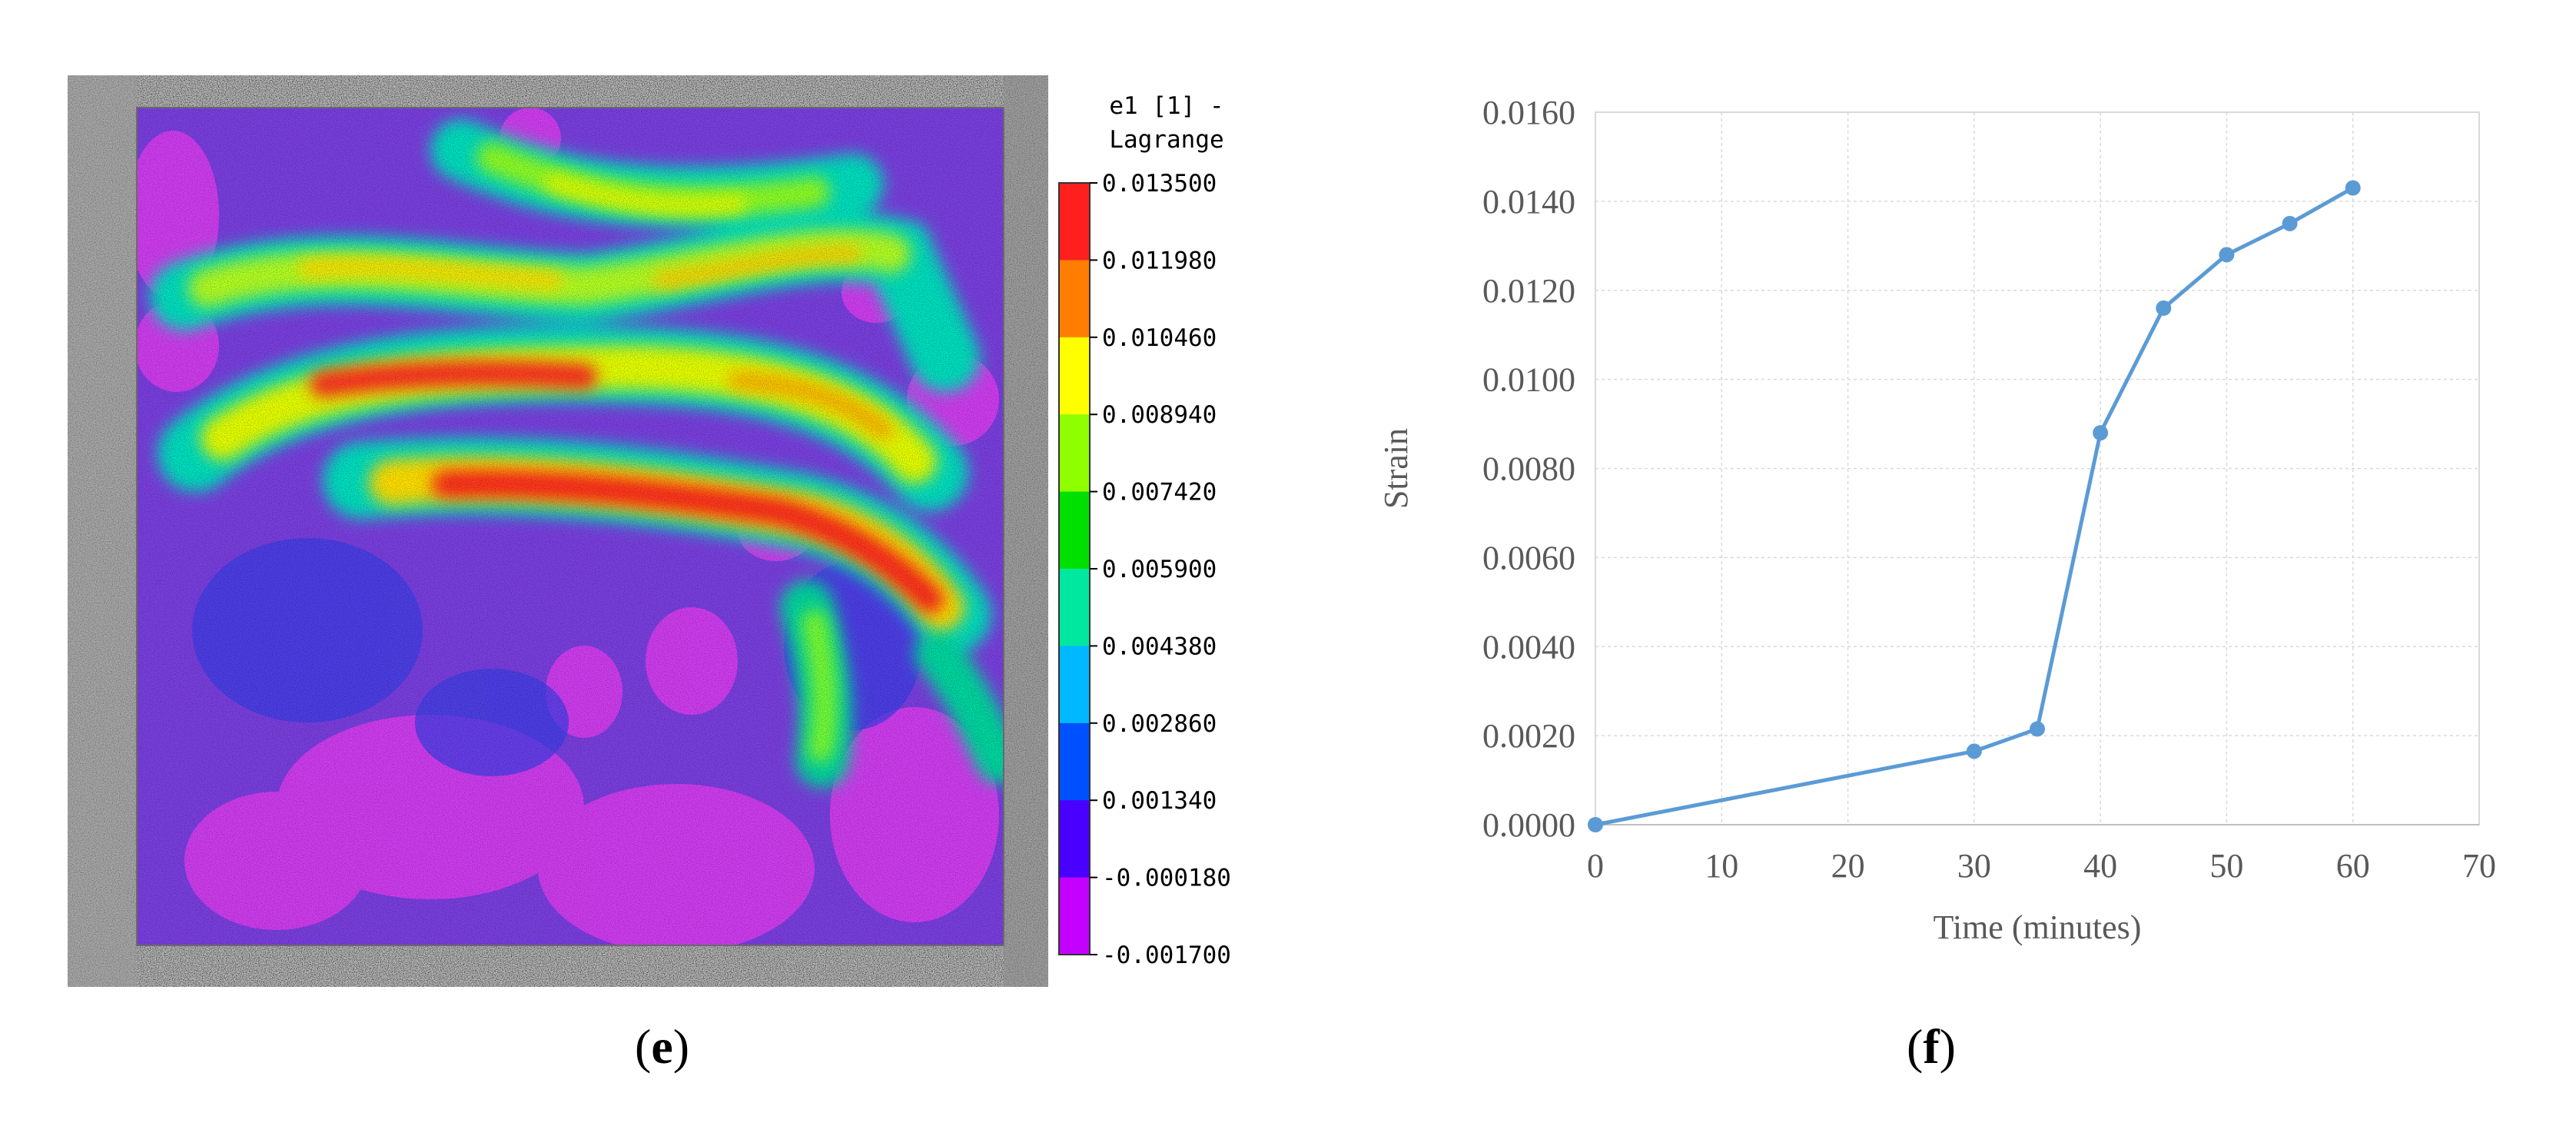 The image size is (2576, 1126). I want to click on y-tick-label: 0.0160, so click(1528, 112).